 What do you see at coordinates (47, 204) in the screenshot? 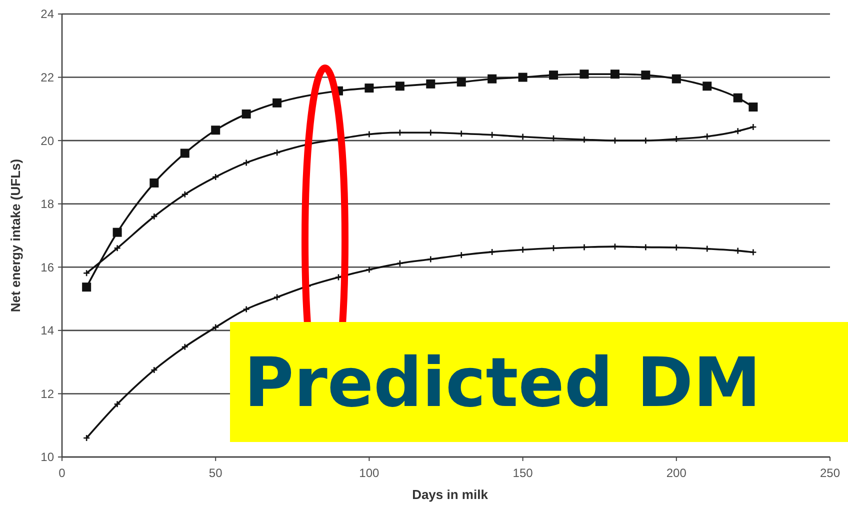
I see `y-tick-label: 18` at bounding box center [47, 204].